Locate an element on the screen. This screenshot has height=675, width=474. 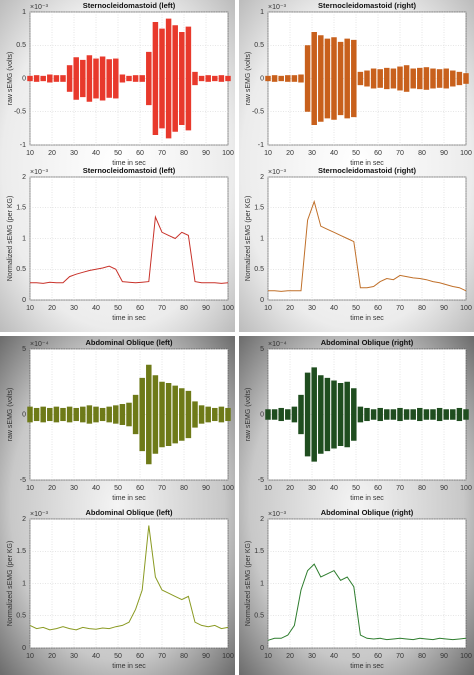
y-tick-label: -5 is located at coordinates (23, 480).